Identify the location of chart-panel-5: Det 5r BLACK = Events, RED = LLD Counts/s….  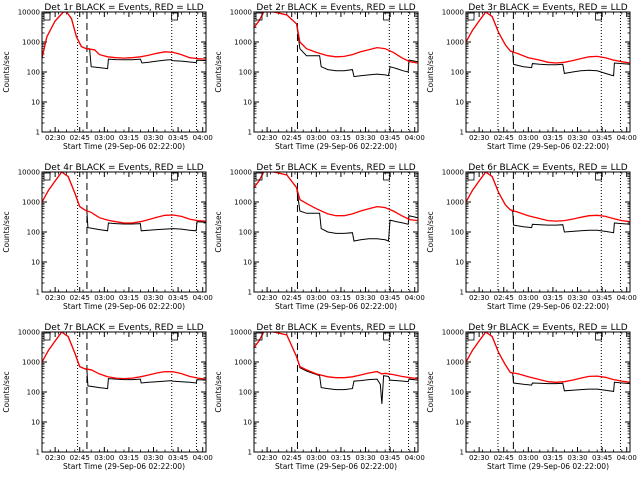
(319, 237).